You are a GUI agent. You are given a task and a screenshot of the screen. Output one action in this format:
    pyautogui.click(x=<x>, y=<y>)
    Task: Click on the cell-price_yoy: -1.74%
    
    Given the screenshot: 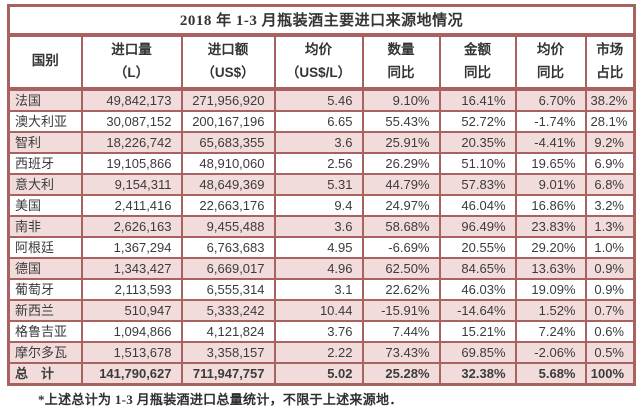 What is the action you would take?
    pyautogui.click(x=550, y=121)
    